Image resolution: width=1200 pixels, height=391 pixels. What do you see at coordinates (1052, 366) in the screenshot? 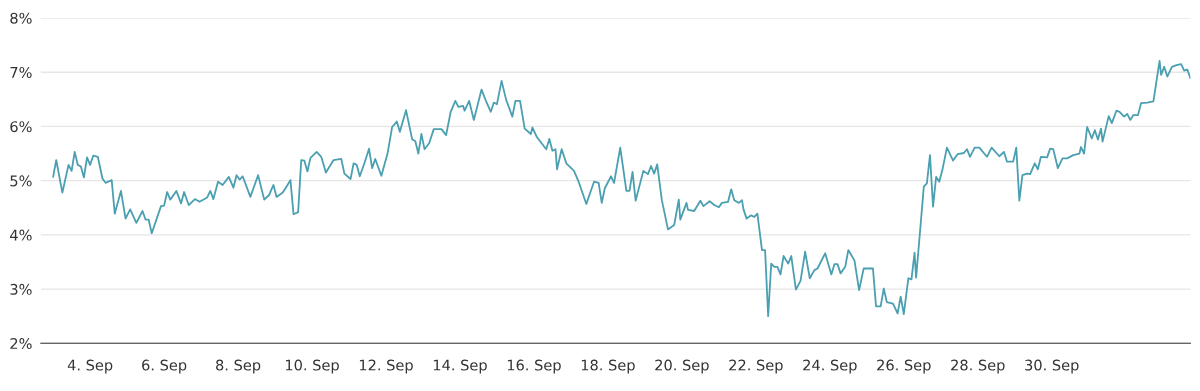
I see `x-tick-label: 30. Sep` at bounding box center [1052, 366].